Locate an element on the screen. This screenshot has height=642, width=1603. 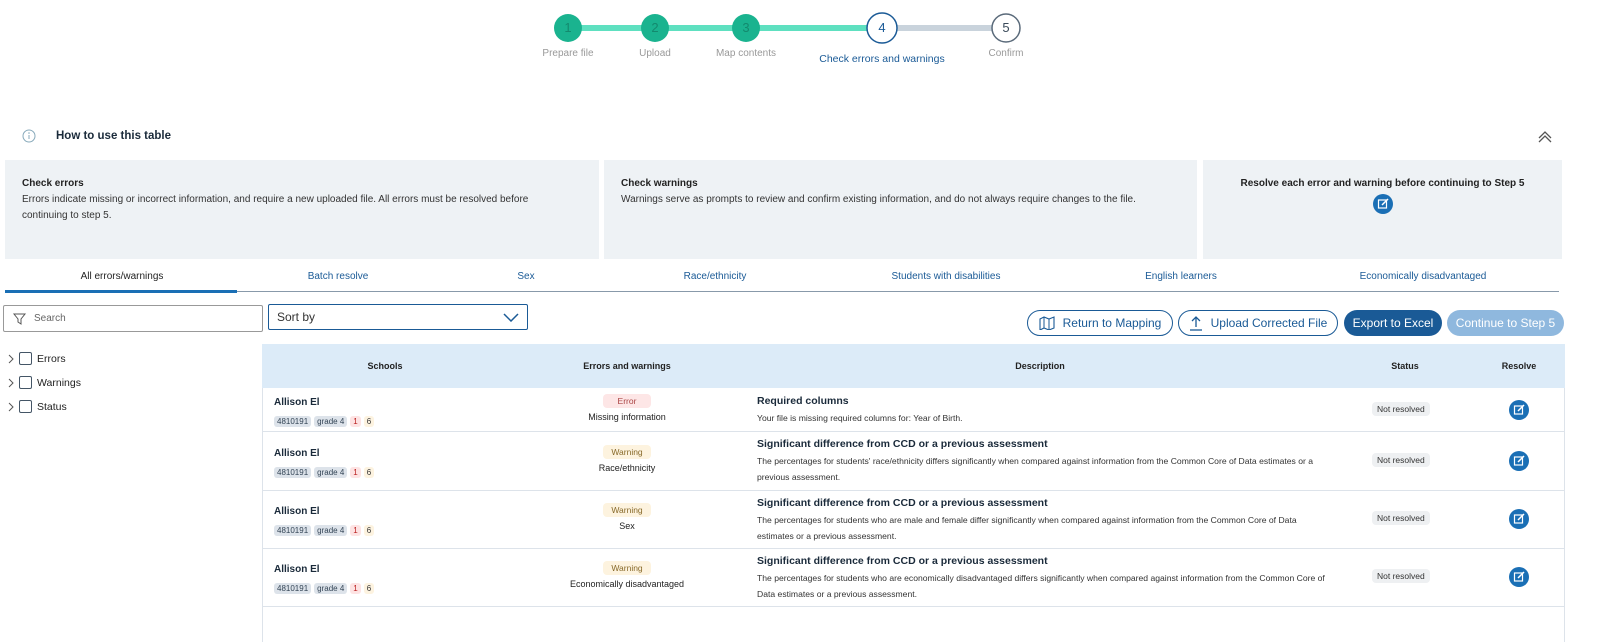
filter-item: Errors is located at coordinates (37, 358).